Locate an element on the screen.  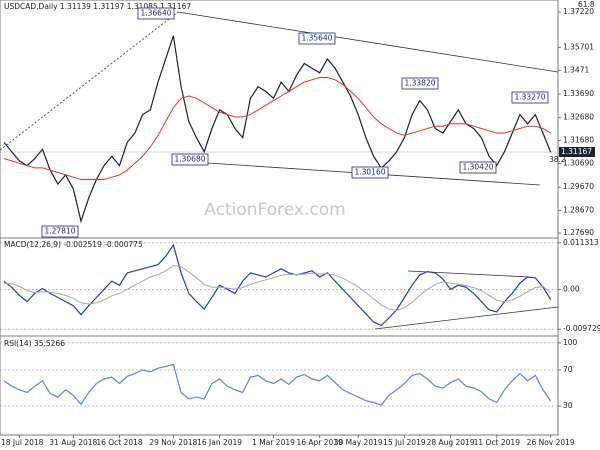
annotation: 1.27810 is located at coordinates (60, 231).